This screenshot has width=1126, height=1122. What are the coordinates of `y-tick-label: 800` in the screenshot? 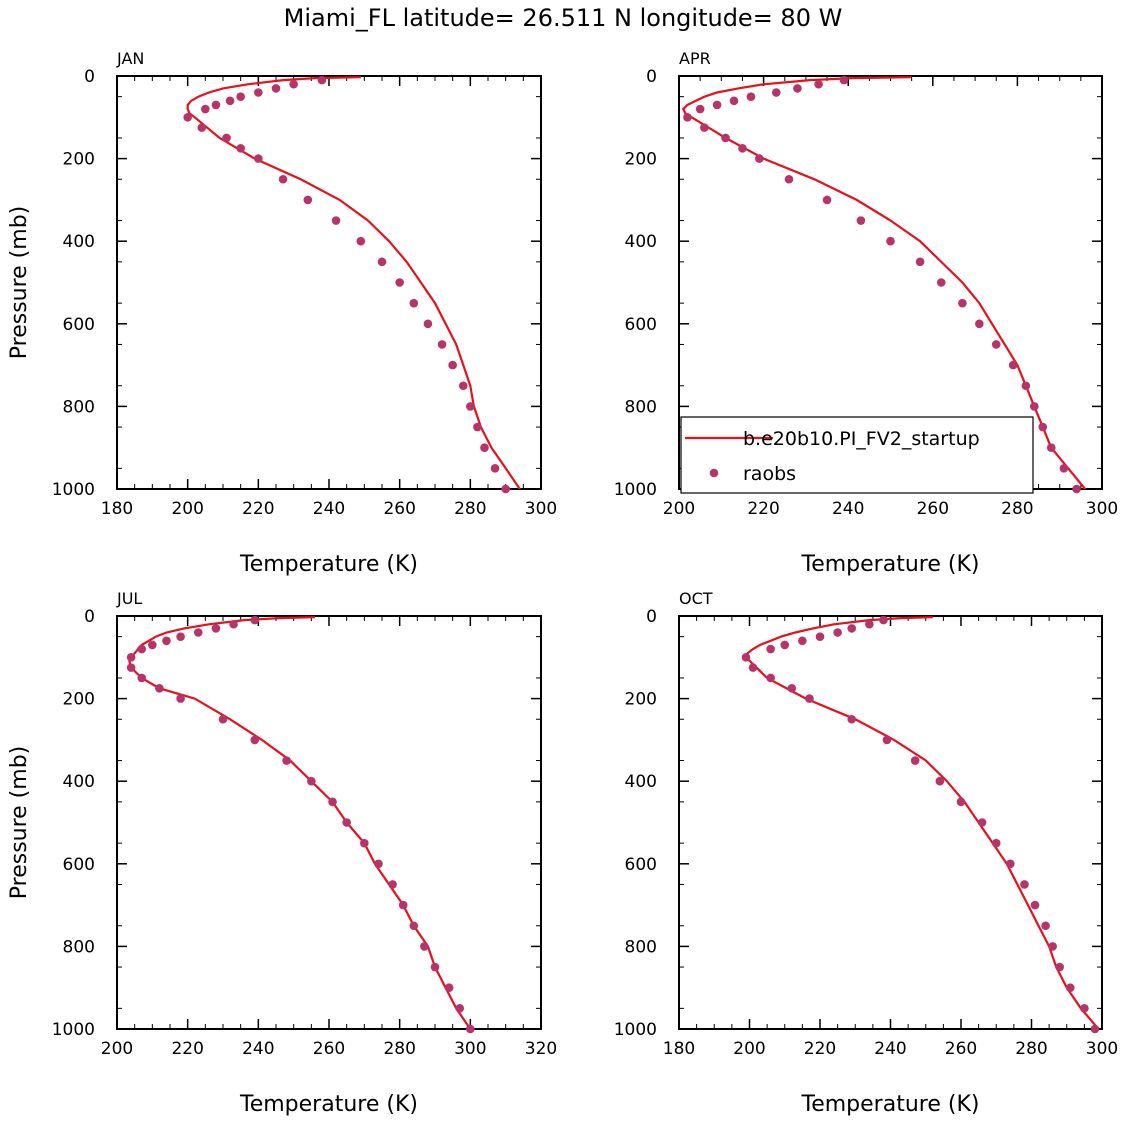 It's located at (641, 407).